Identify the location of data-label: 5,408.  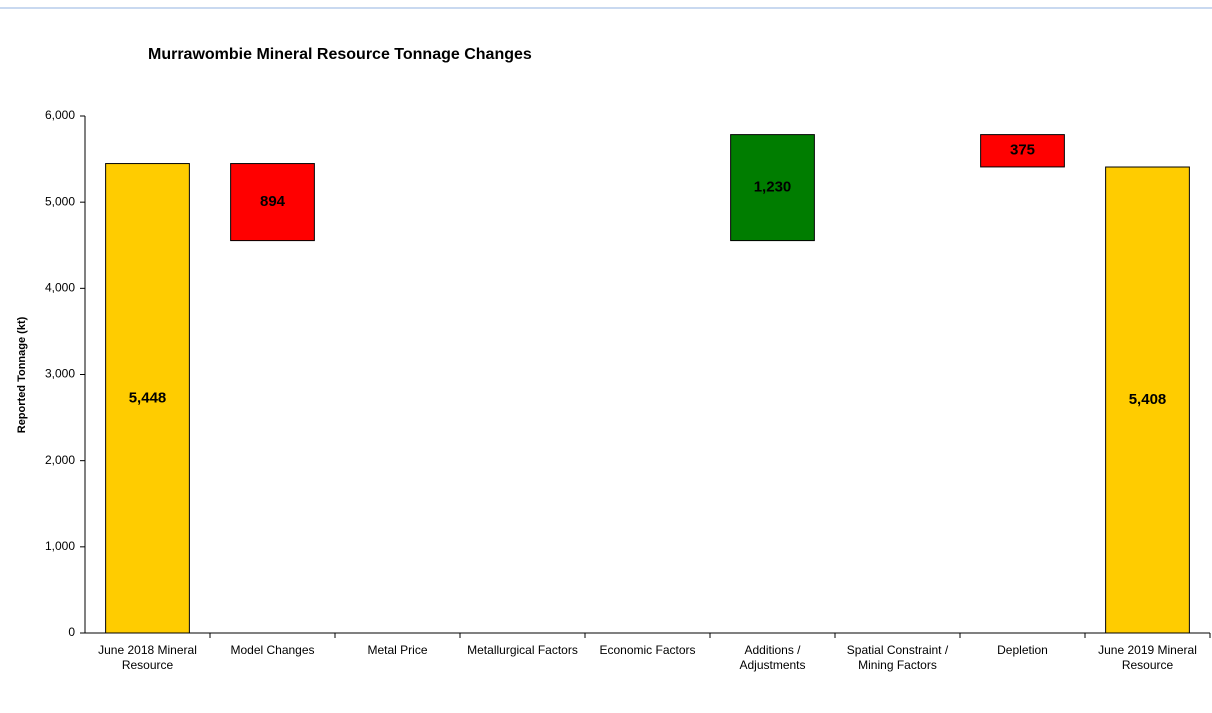
(1148, 399).